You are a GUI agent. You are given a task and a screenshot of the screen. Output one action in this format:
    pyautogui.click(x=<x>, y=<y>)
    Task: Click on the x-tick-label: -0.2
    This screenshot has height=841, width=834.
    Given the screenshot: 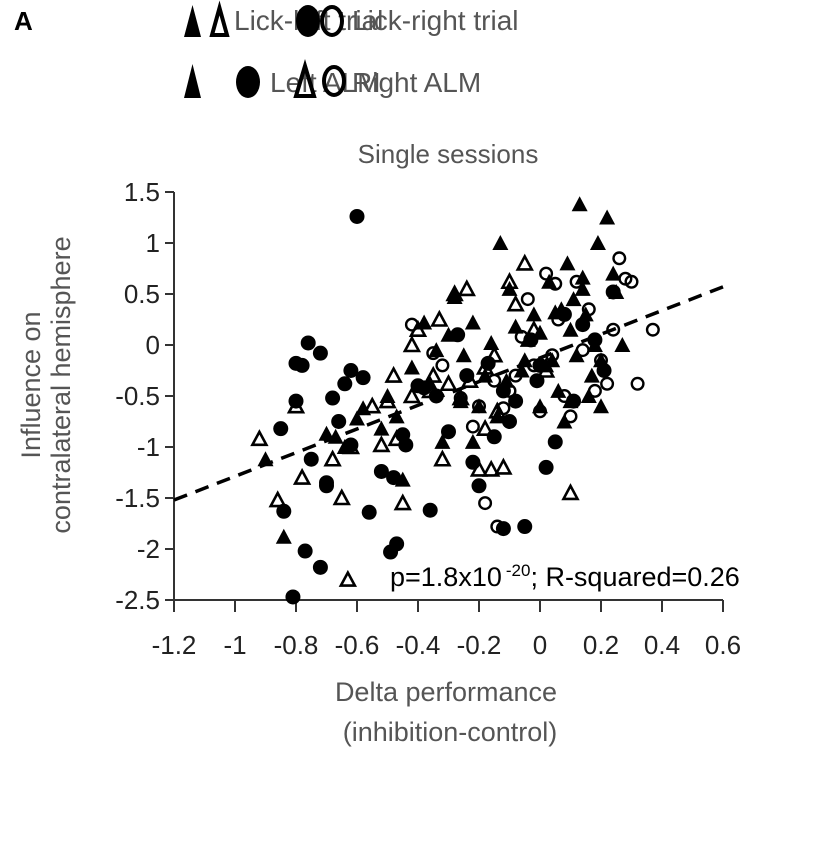 What is the action you would take?
    pyautogui.click(x=479, y=645)
    